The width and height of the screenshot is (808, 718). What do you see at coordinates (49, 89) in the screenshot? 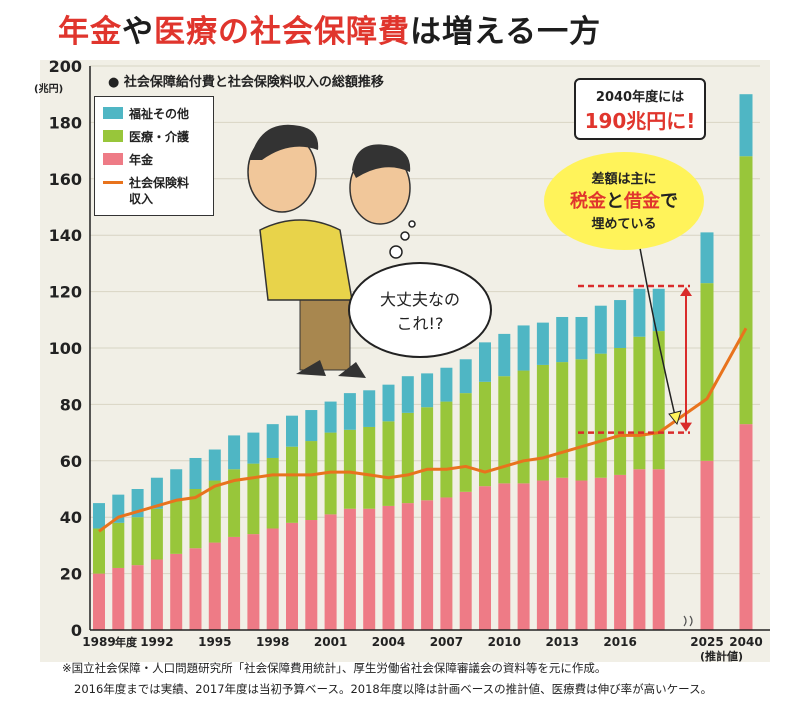
I see `y-axis-unit: (兆円)` at bounding box center [49, 89].